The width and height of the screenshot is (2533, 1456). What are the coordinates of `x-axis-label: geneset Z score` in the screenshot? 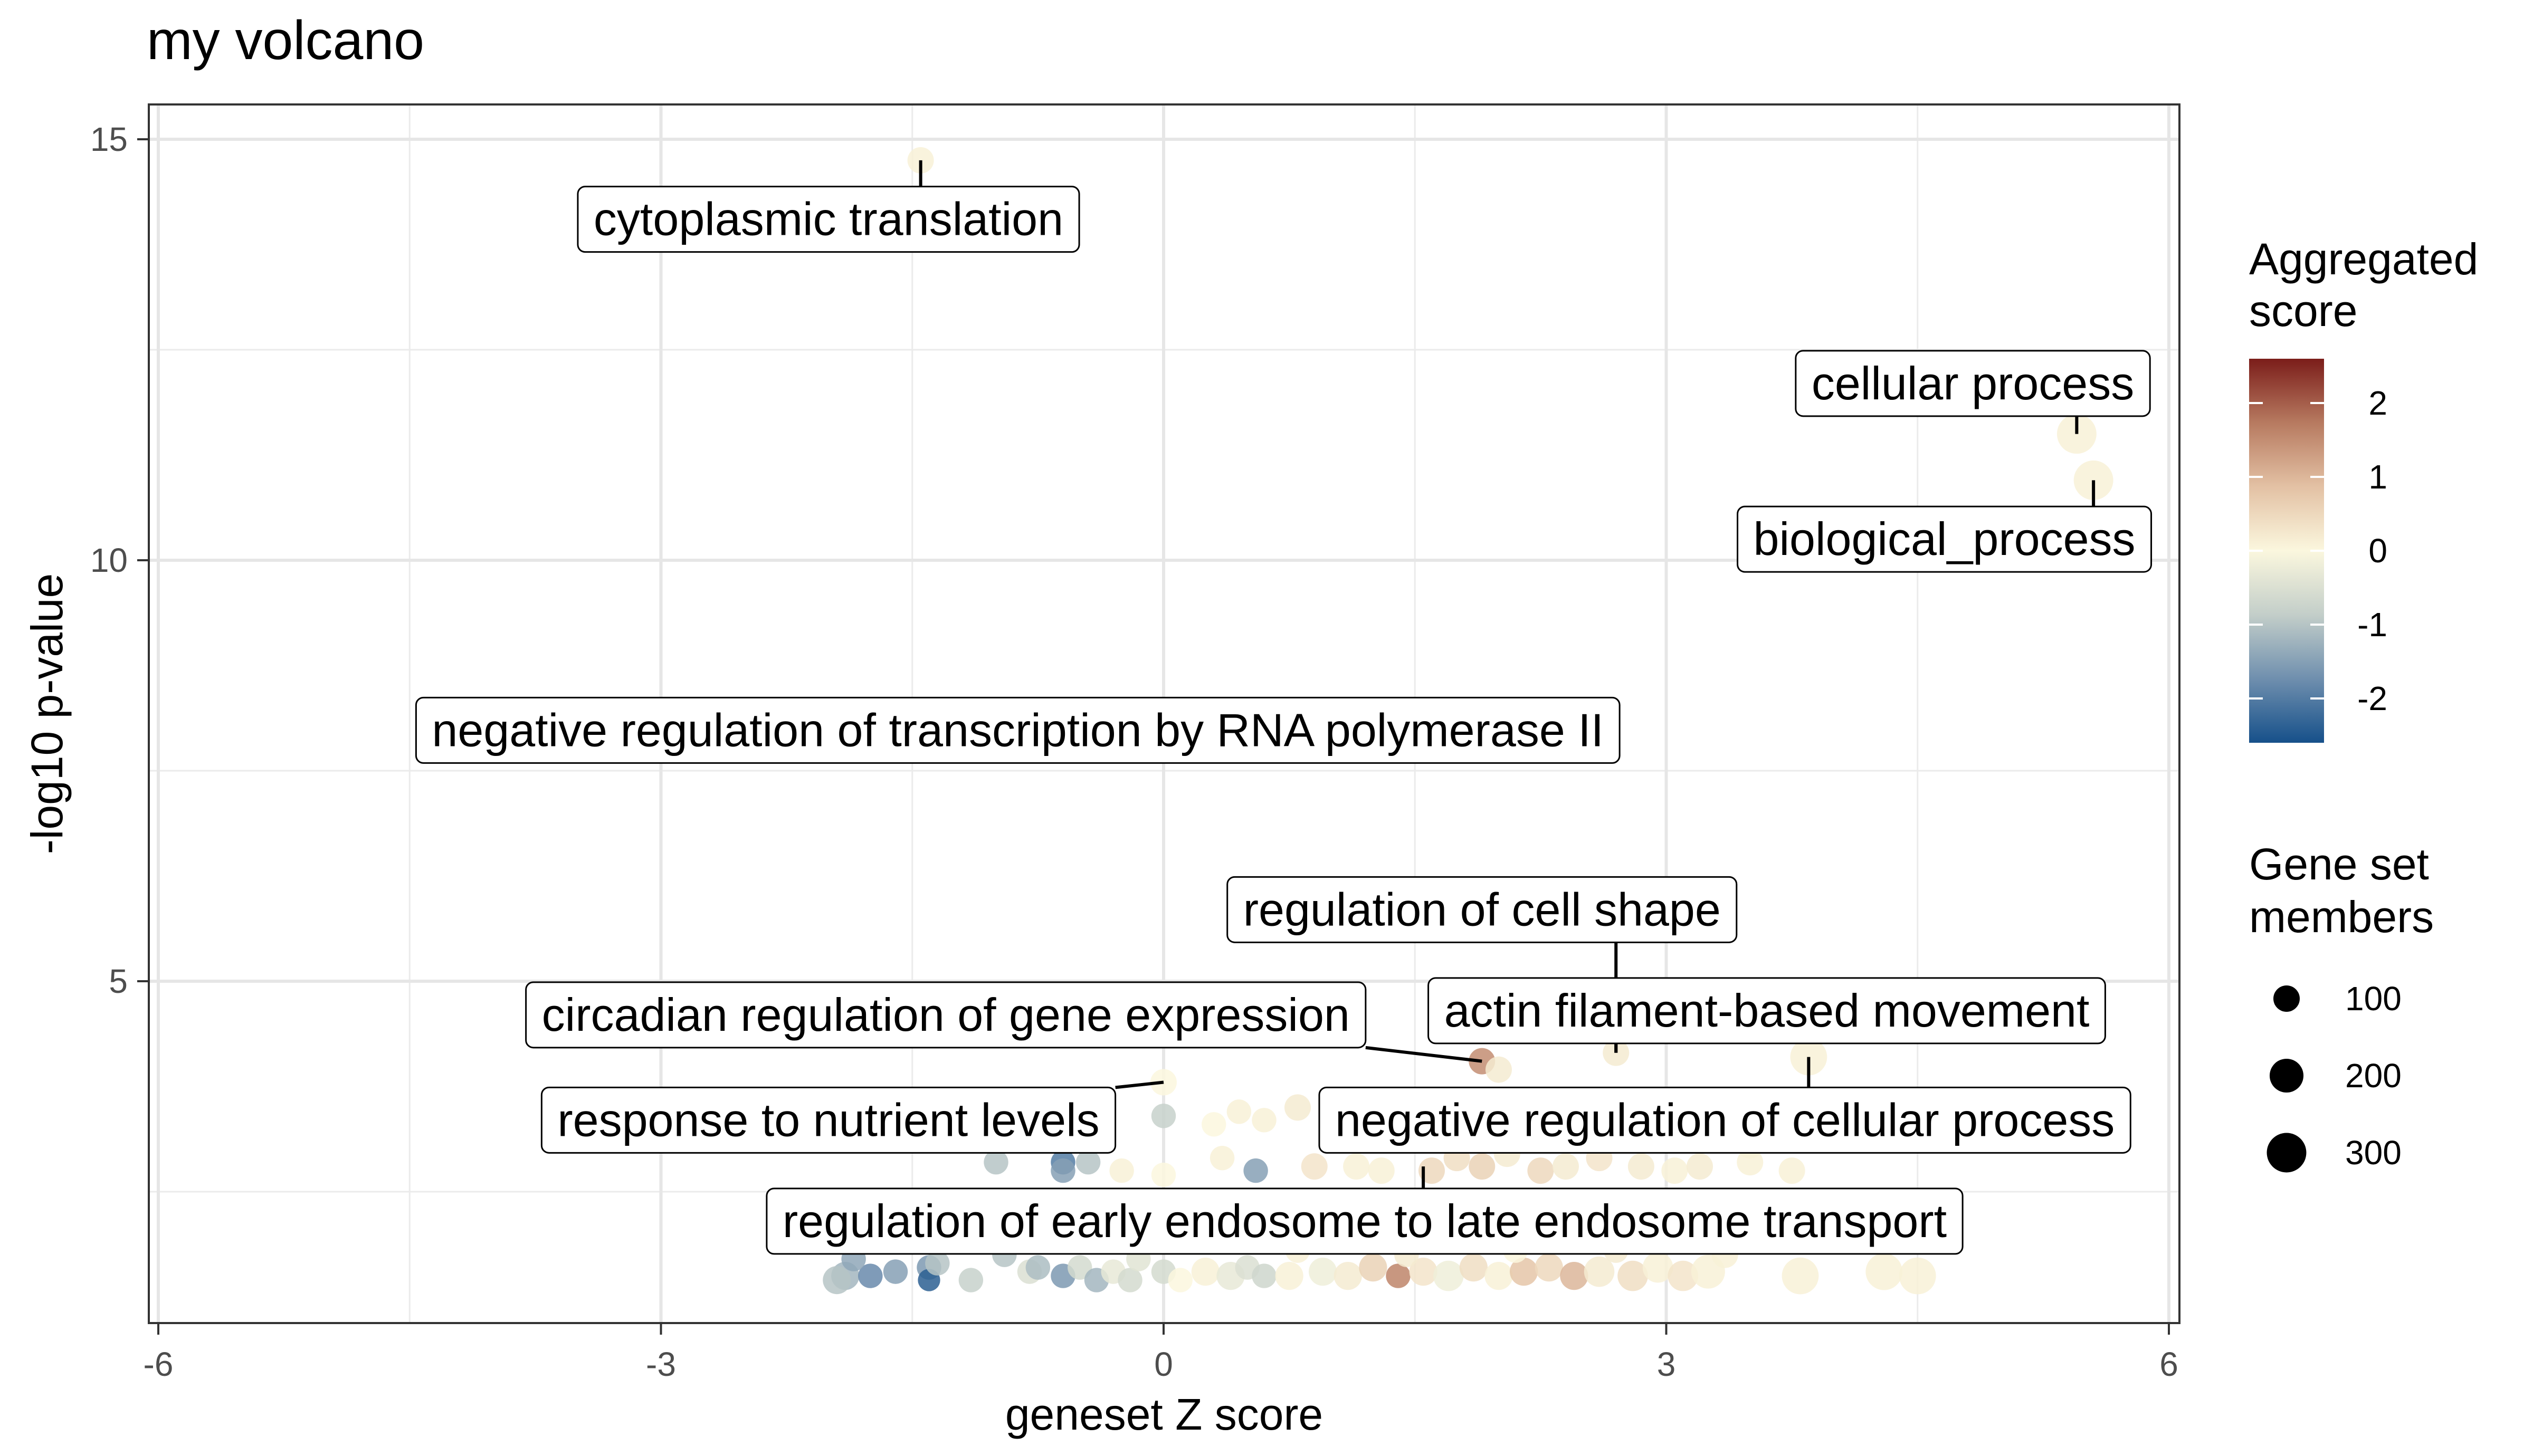 It's located at (1164, 1414).